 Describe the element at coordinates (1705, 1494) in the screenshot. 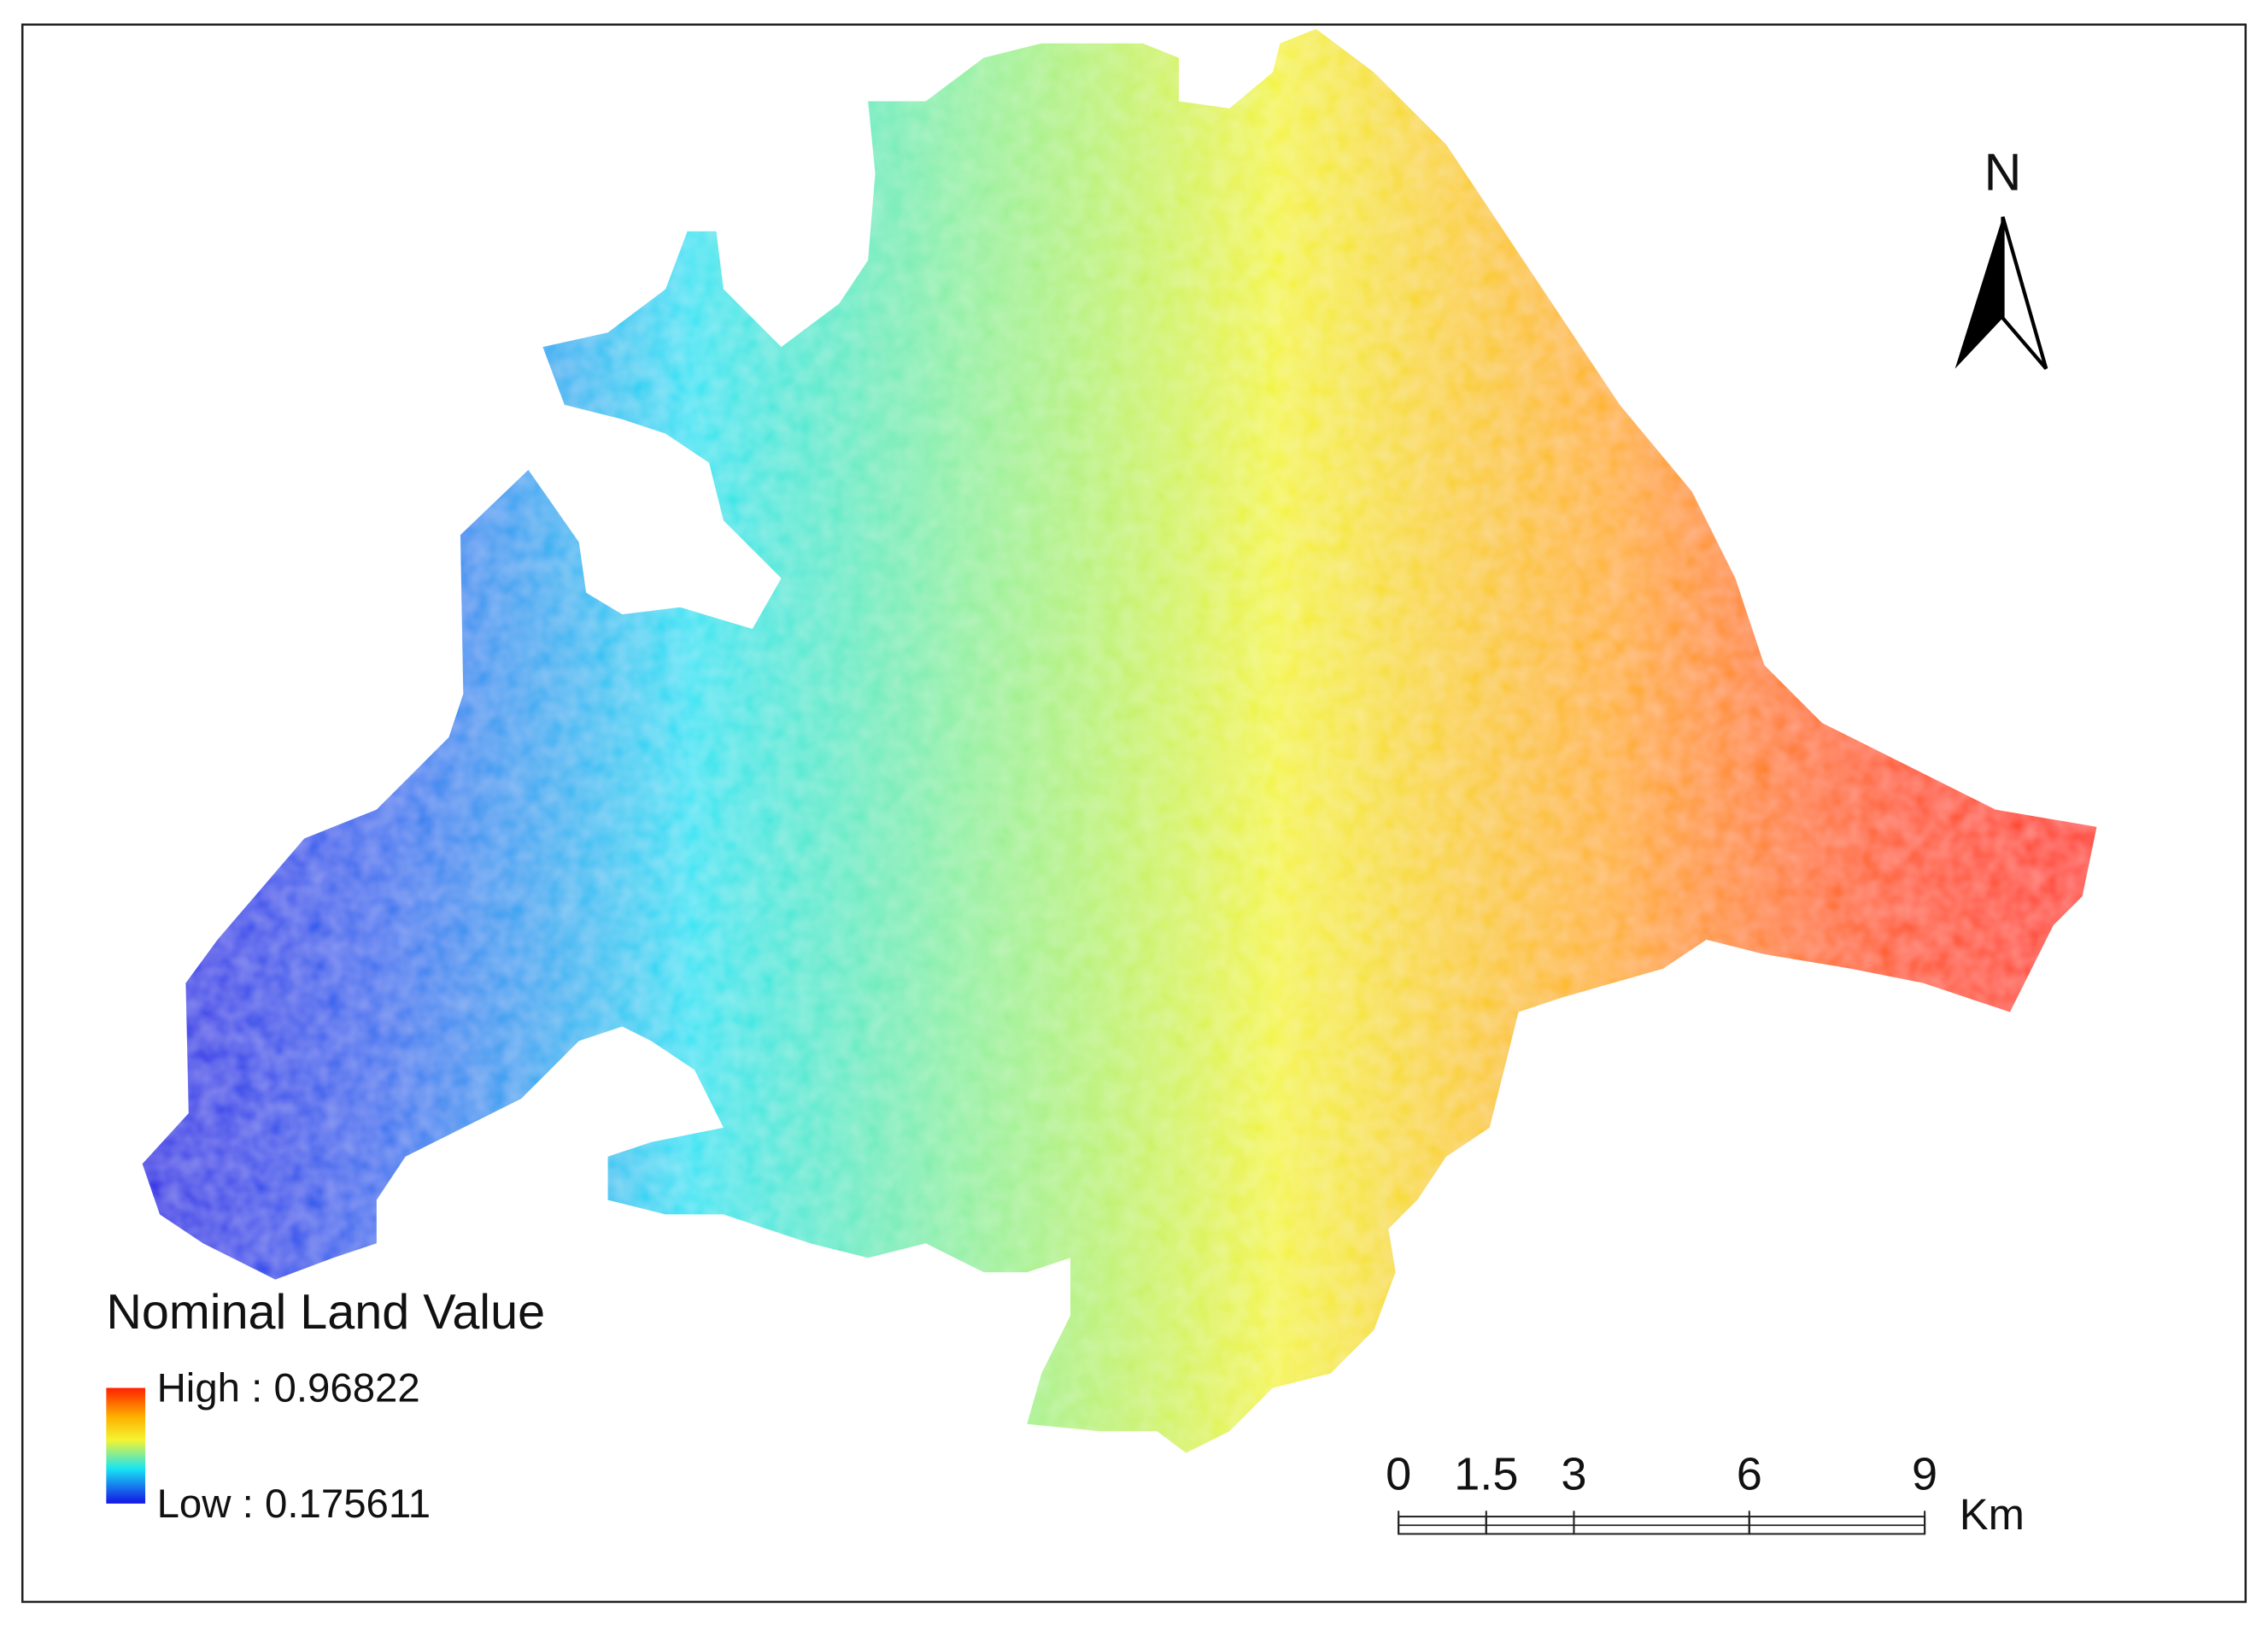

I see `scale-bar: 0 1.5 3 6 9 Km` at that location.